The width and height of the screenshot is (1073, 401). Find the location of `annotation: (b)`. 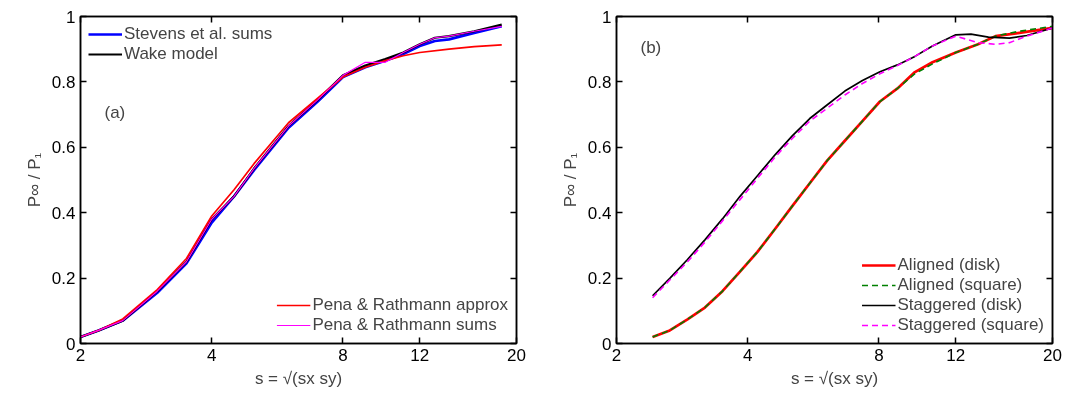

annotation: (b) is located at coordinates (651, 47).